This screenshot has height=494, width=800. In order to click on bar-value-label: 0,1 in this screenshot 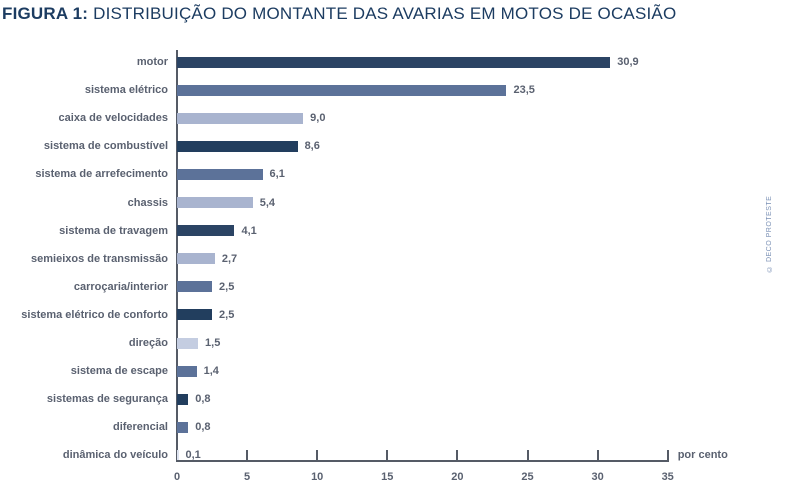, I will do `click(193, 455)`.